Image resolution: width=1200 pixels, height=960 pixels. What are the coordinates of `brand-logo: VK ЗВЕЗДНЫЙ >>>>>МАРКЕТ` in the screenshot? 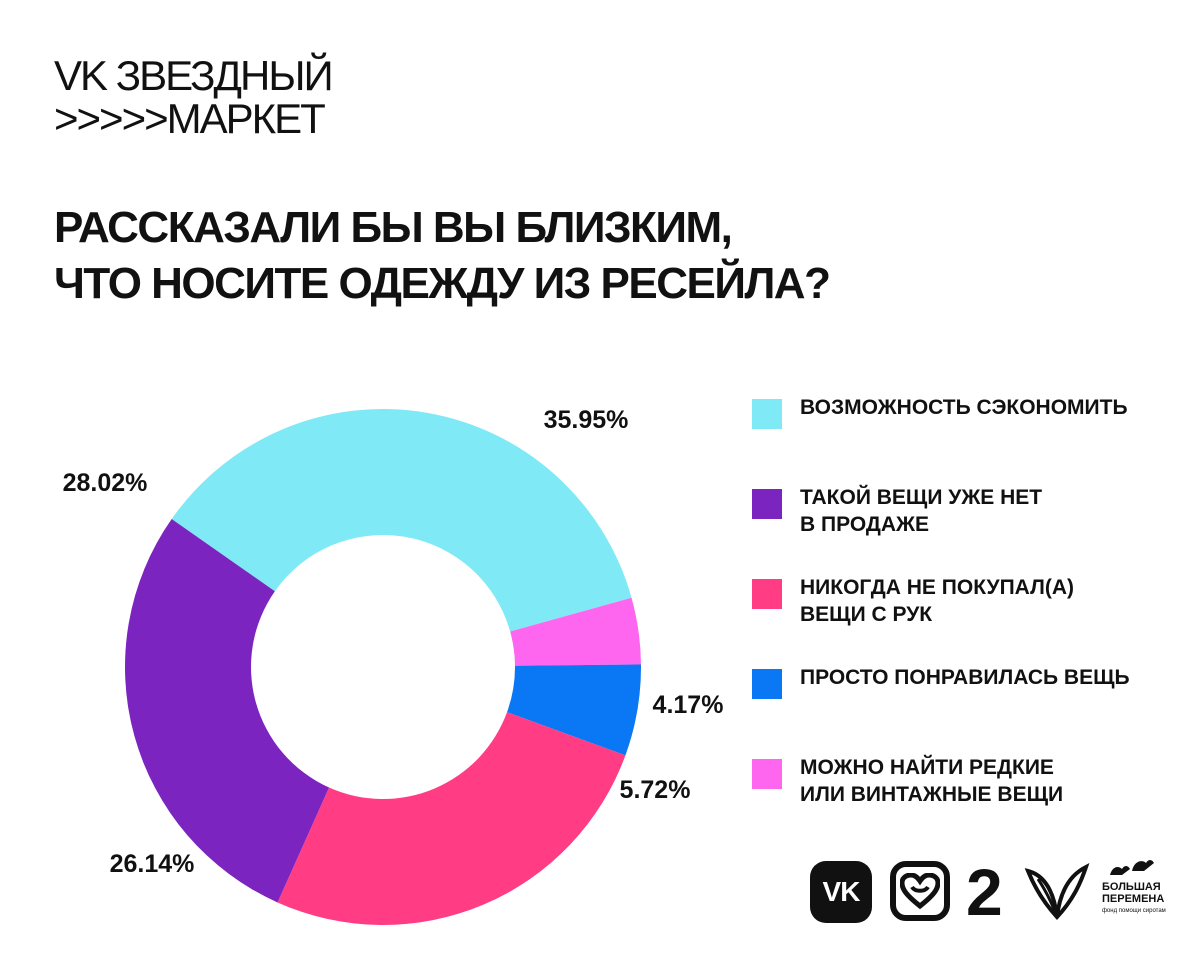 It's located at (194, 97).